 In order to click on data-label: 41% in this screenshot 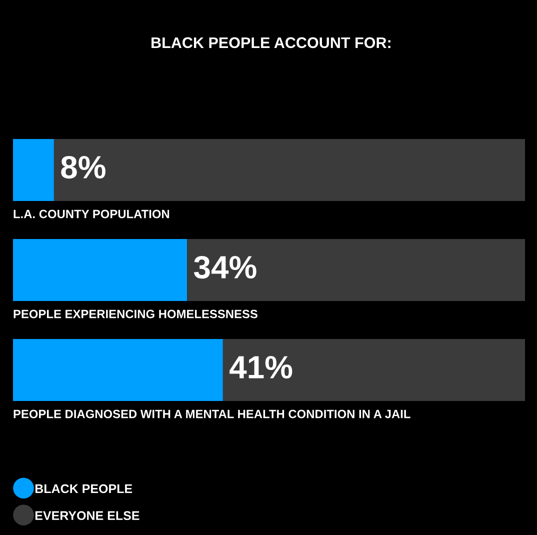, I will do `click(261, 367)`.